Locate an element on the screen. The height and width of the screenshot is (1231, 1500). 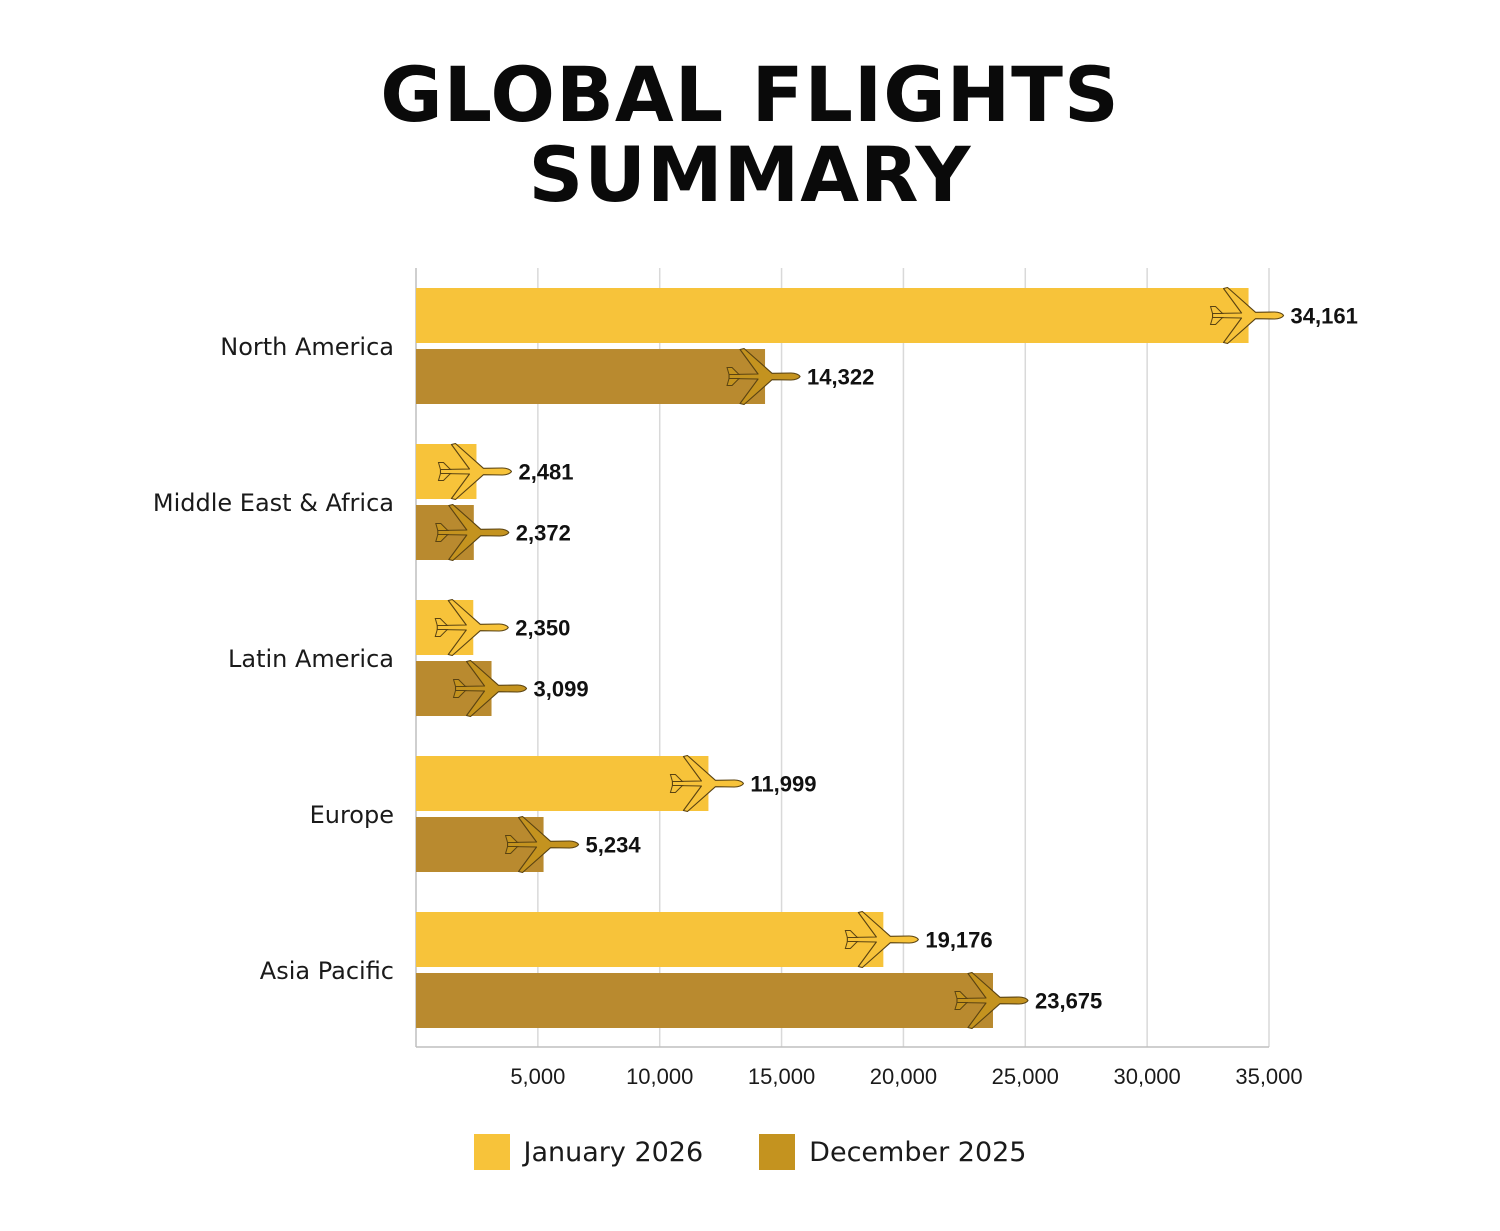
x-tick-label: 5,000 is located at coordinates (537, 1076).